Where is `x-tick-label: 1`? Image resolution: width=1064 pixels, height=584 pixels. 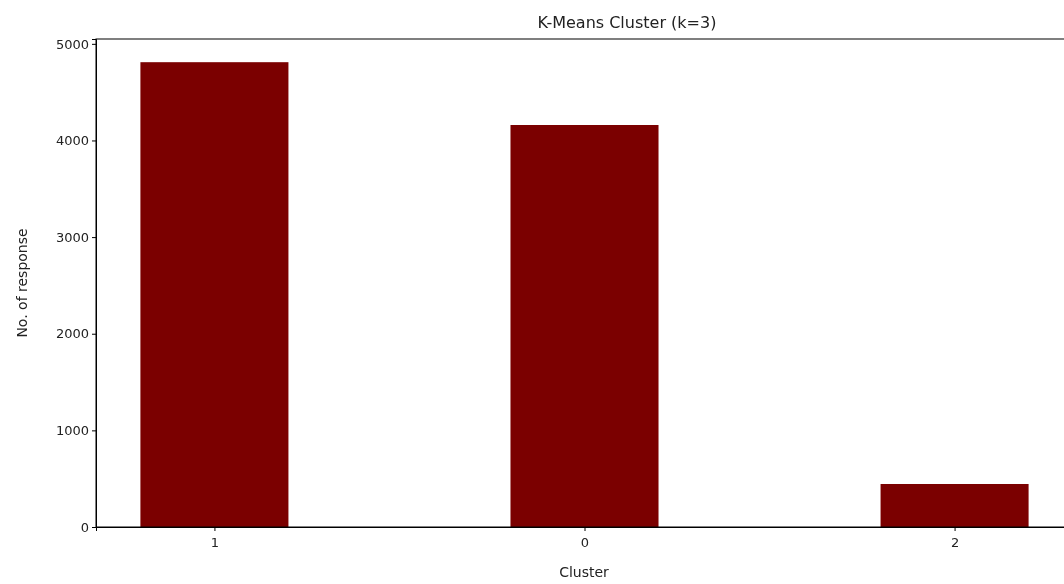
x-tick-label: 1 is located at coordinates (215, 542).